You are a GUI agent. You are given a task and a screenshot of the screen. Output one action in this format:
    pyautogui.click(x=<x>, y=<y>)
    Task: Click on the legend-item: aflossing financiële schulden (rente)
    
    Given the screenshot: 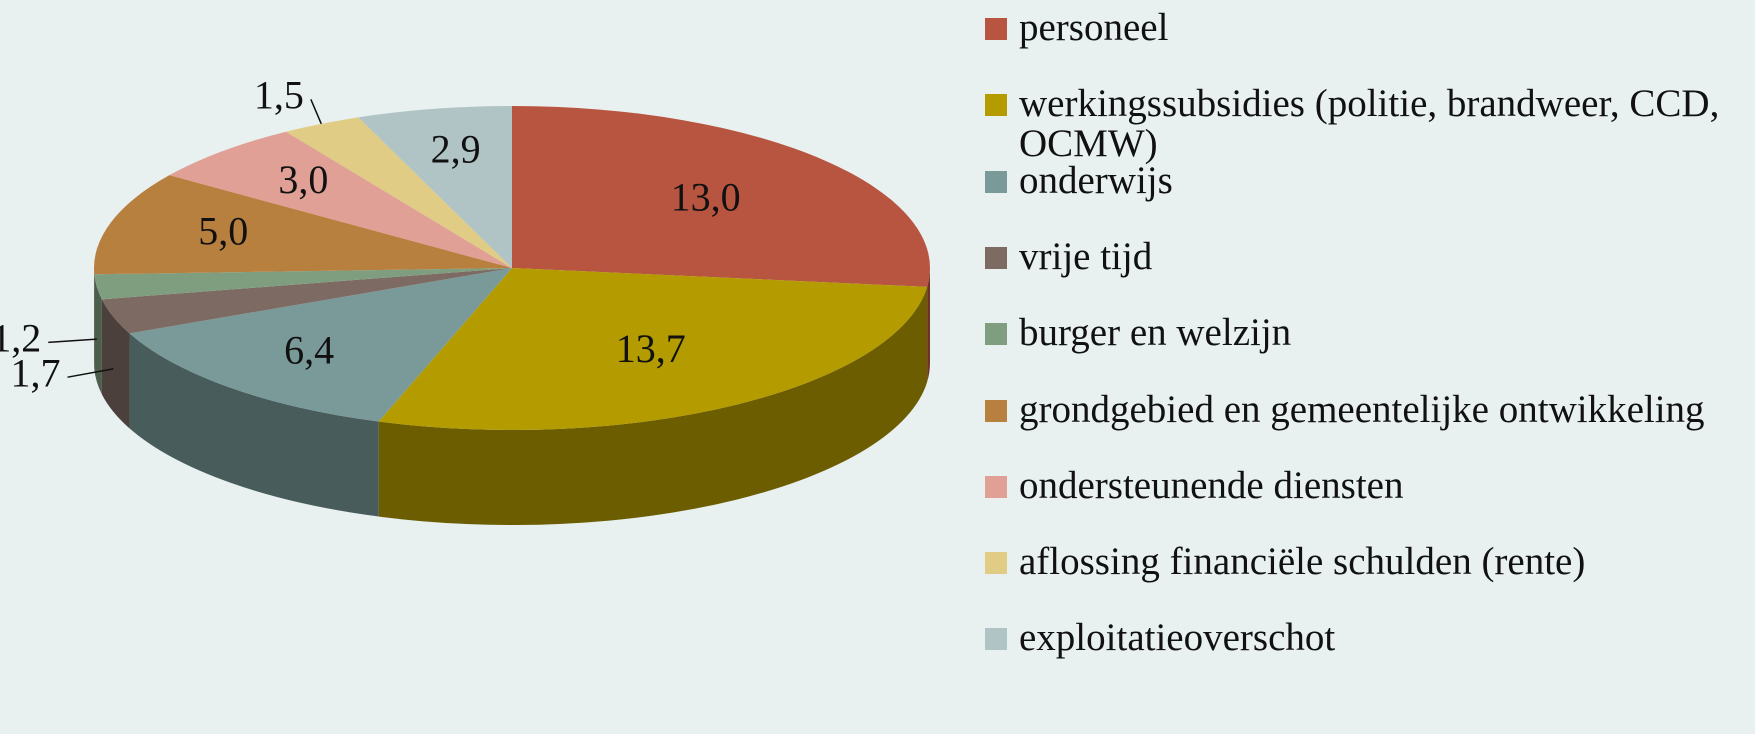 What is the action you would take?
    pyautogui.click(x=1367, y=562)
    